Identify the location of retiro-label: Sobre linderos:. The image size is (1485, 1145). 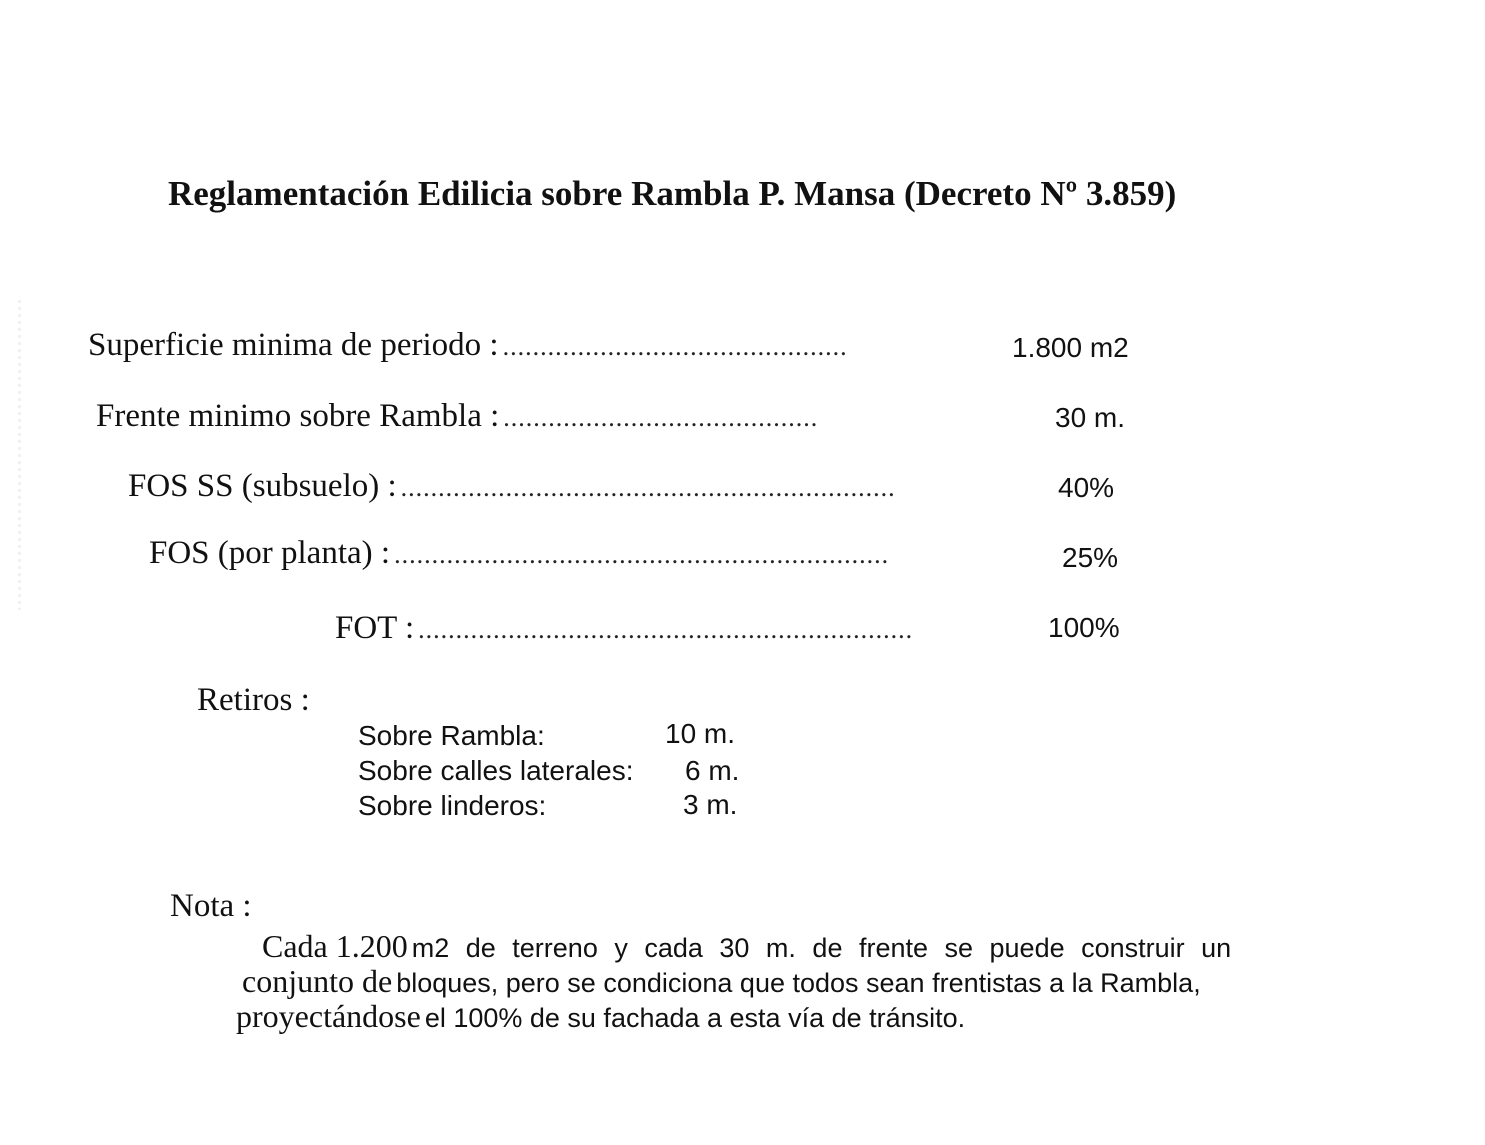
(452, 805).